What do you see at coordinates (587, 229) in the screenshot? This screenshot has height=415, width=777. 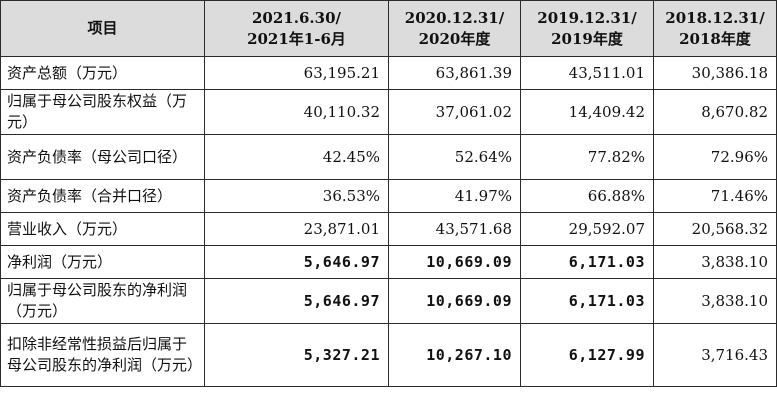 I see `cell-value: 29,592.07` at bounding box center [587, 229].